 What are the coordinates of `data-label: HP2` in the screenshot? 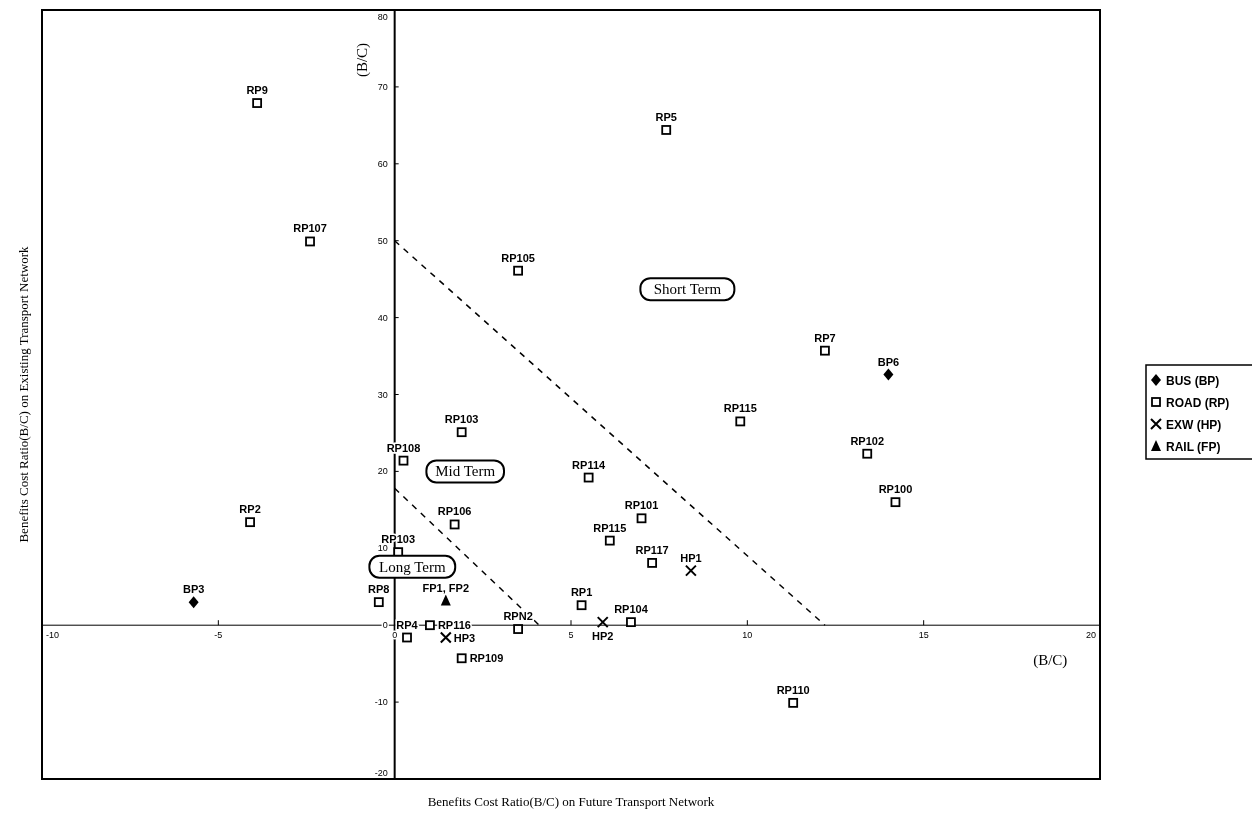 It's located at (603, 636).